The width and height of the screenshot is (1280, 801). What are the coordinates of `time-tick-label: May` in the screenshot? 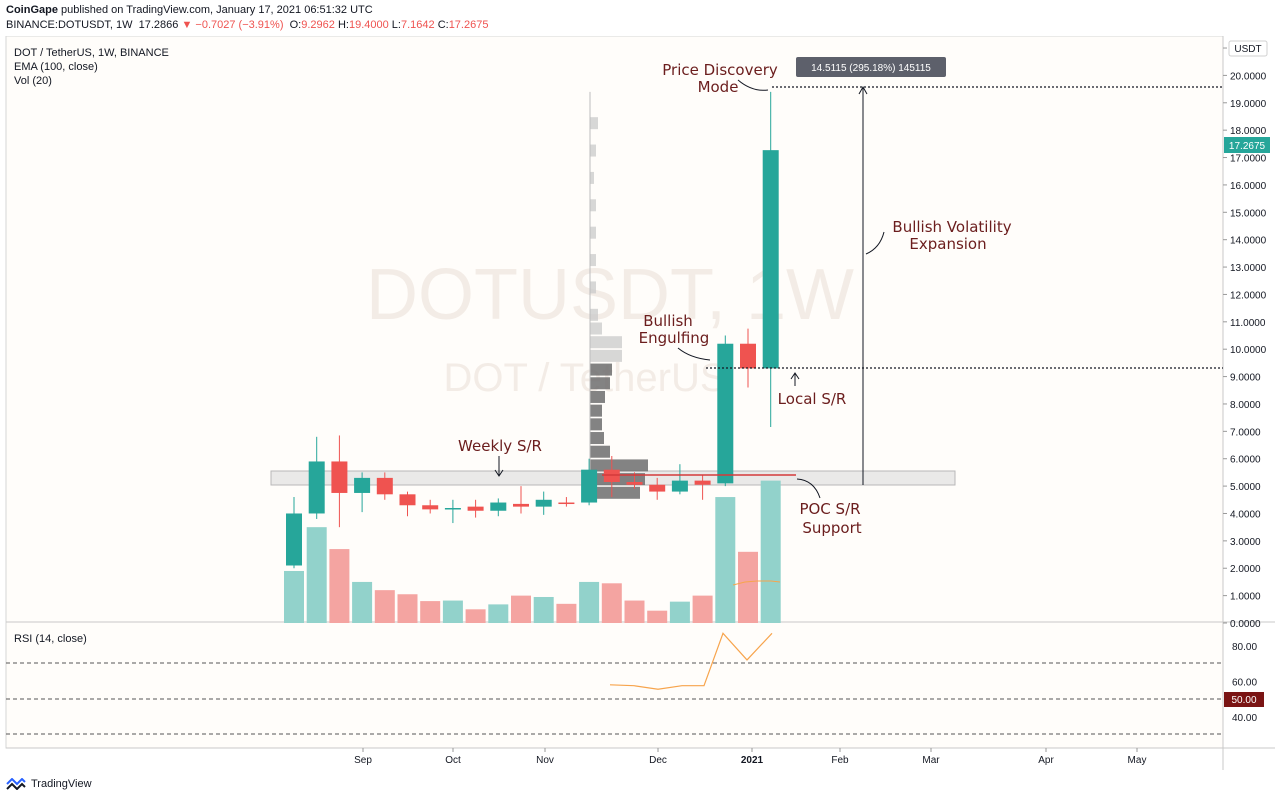 It's located at (1137, 760).